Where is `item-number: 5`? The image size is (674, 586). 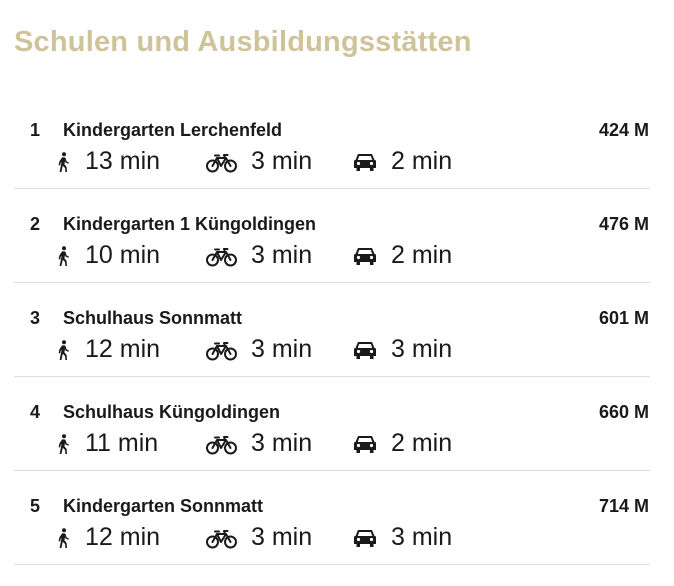
item-number: 5 is located at coordinates (35, 506).